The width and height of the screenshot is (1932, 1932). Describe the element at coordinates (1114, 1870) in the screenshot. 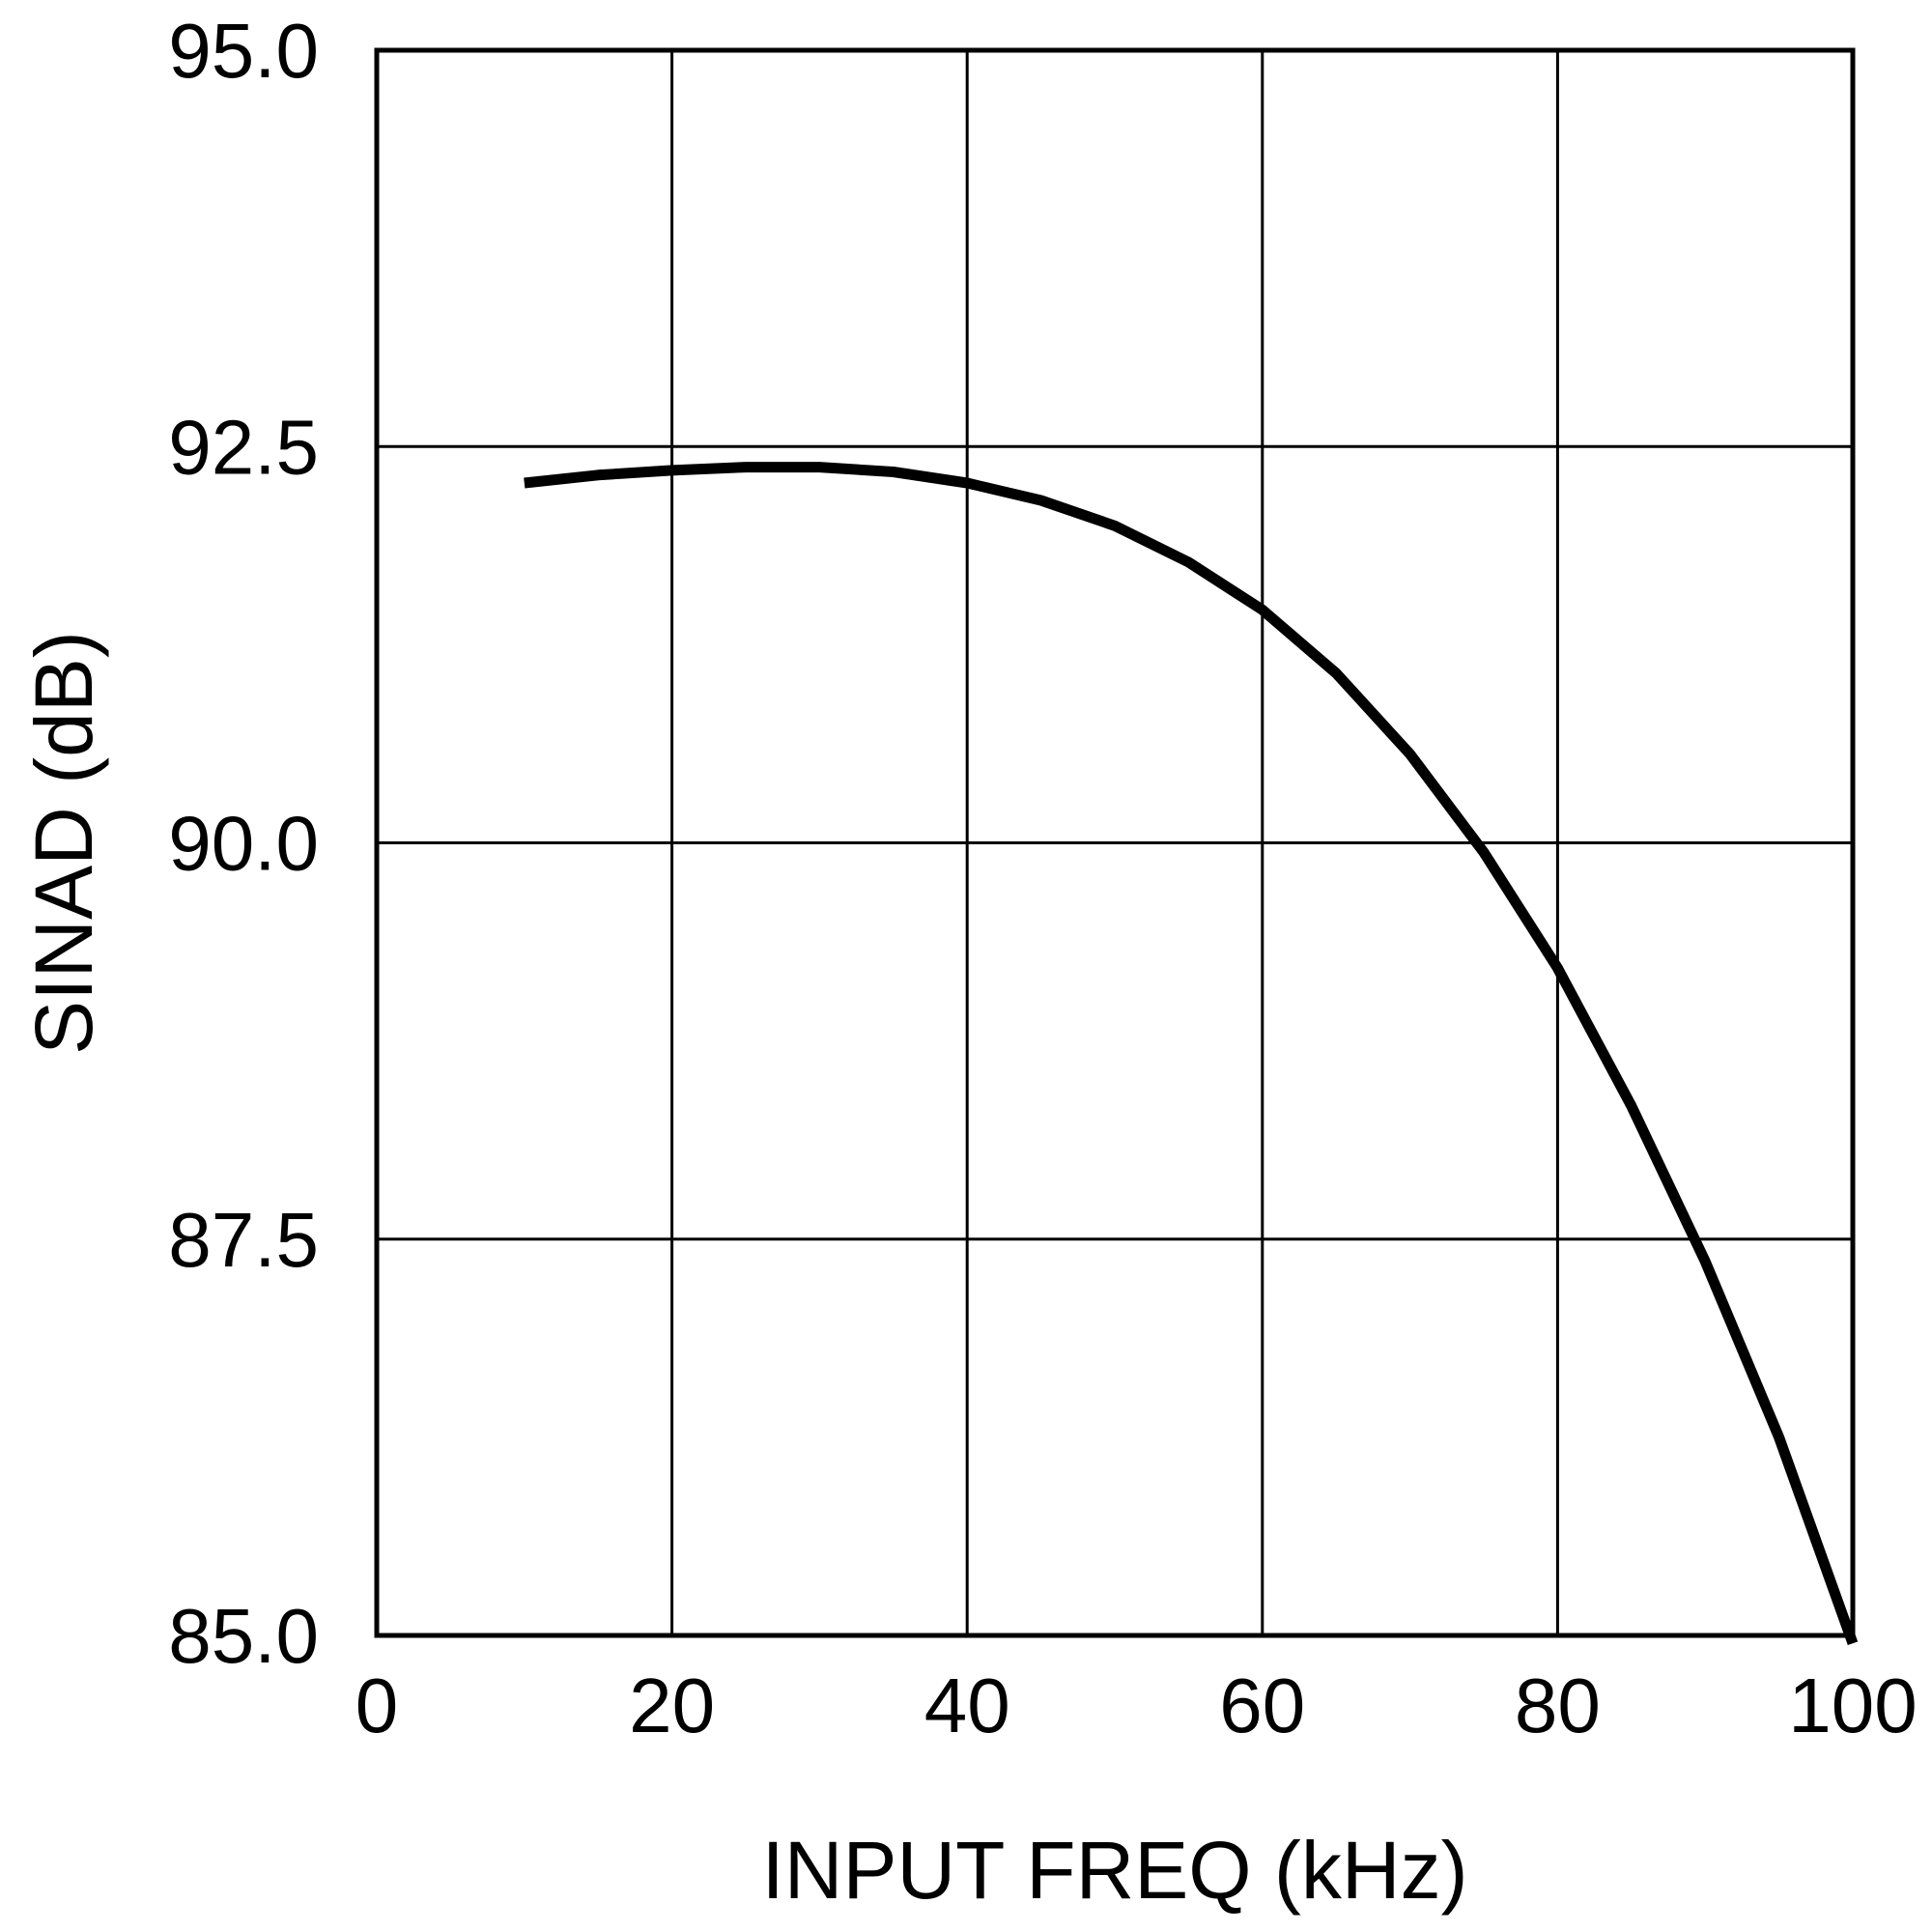

I see `x-axis-label: INPUT FREQ (kHz)` at that location.